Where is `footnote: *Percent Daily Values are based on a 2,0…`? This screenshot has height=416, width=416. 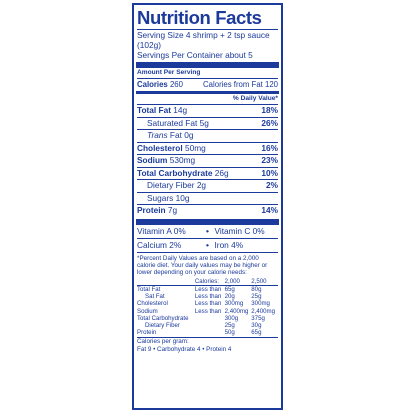 footnote: *Percent Daily Values are based on a 2,0… is located at coordinates (202, 265).